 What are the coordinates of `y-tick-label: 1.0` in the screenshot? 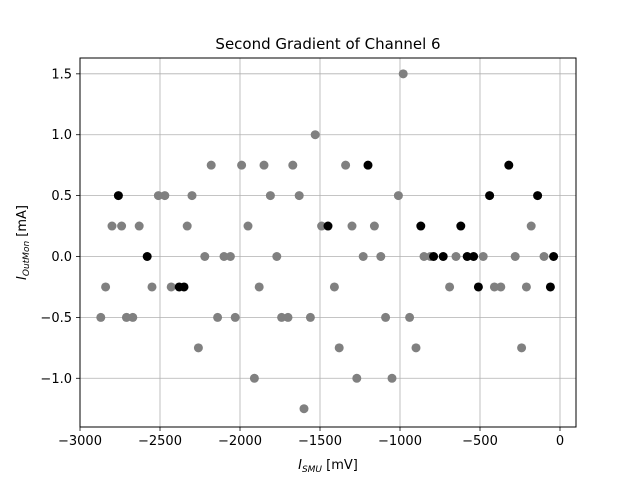 It's located at (61, 135).